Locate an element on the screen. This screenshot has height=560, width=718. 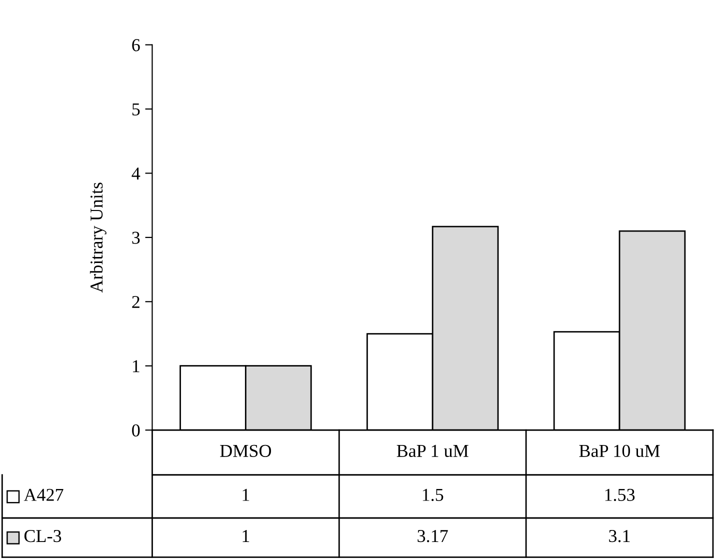
data-label: 1.5 is located at coordinates (433, 495).